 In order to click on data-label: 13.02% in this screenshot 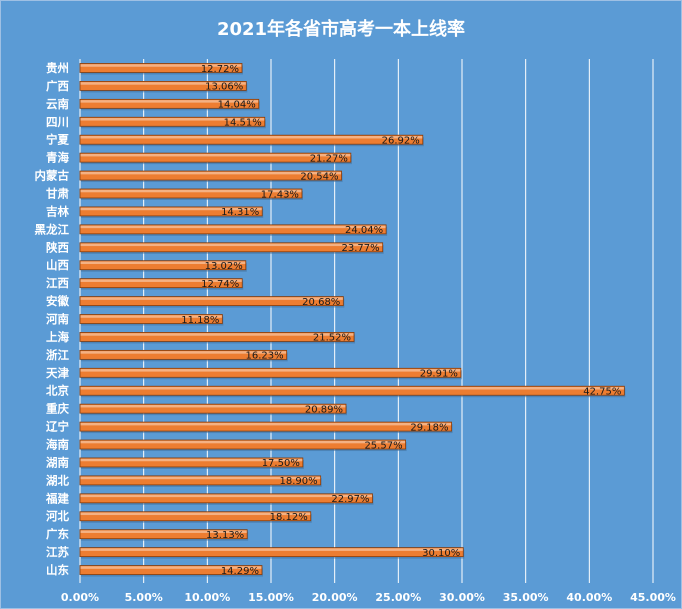, I will do `click(224, 266)`.